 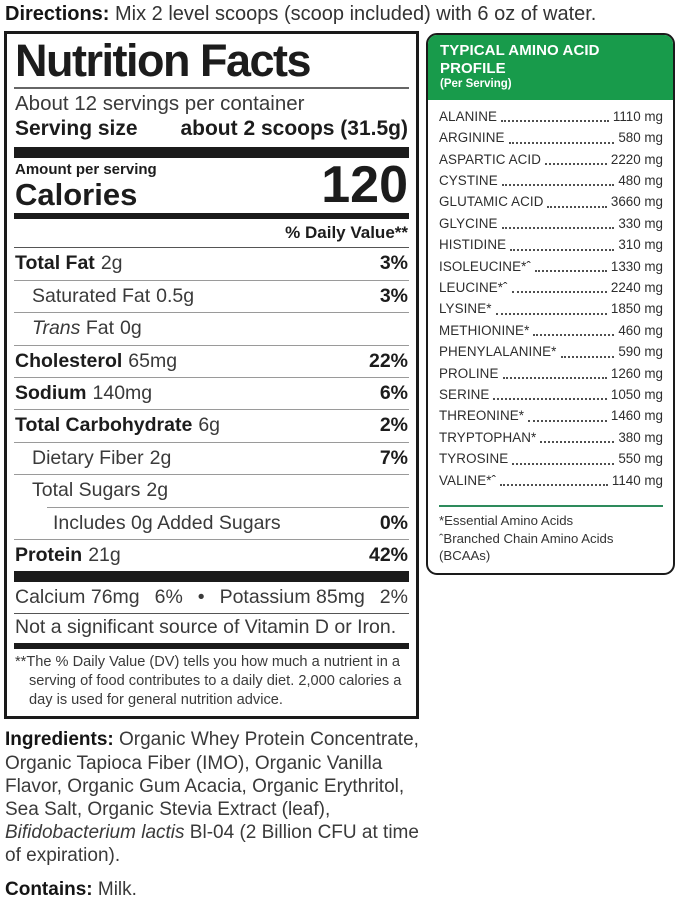 I want to click on nutrient-amount: 6g, so click(x=209, y=425).